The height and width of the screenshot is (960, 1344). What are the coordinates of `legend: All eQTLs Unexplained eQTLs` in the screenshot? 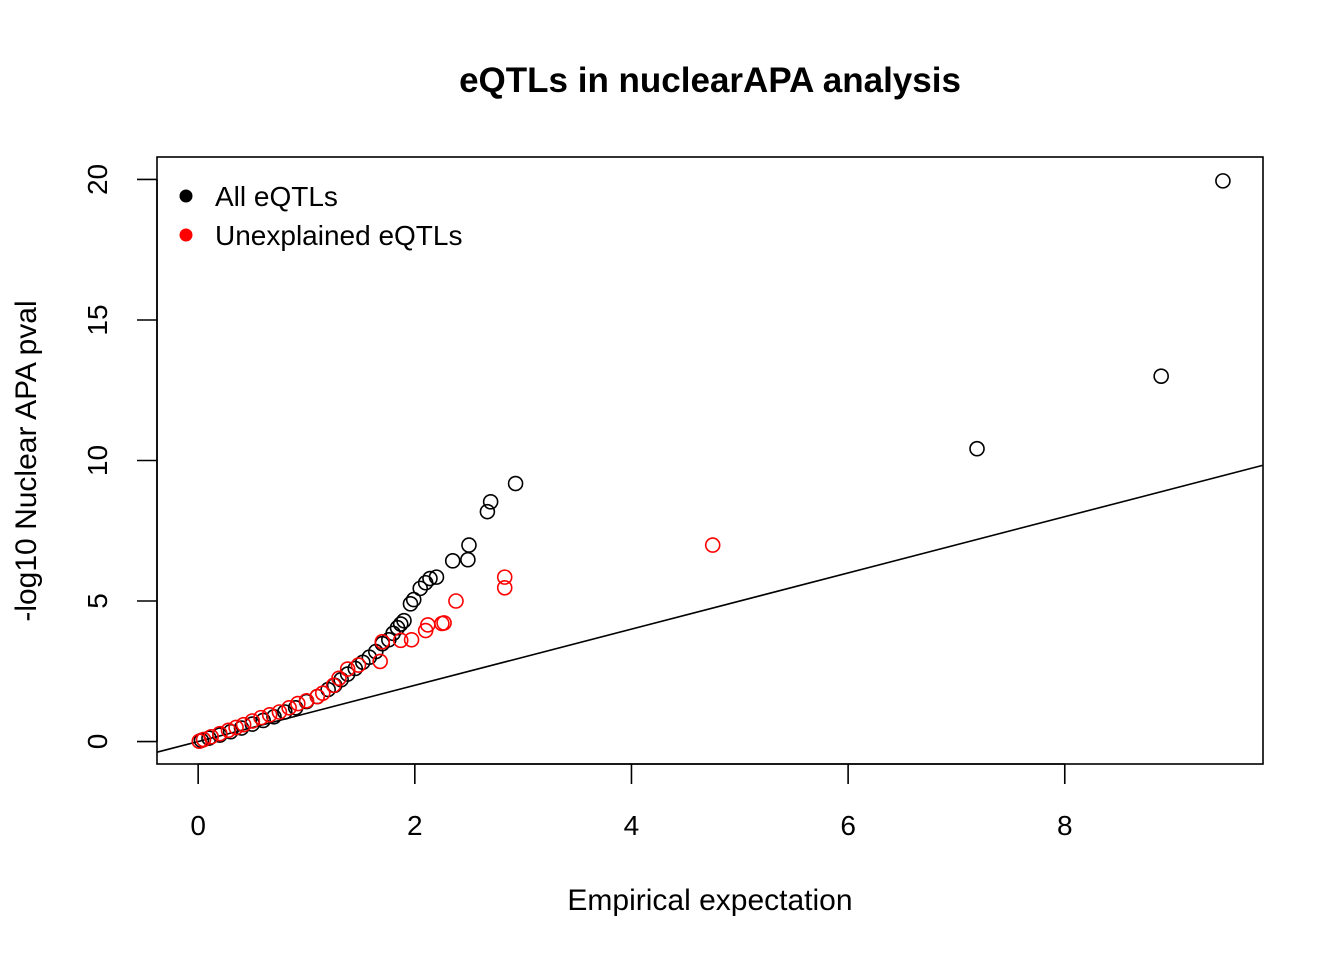 It's located at (320, 216).